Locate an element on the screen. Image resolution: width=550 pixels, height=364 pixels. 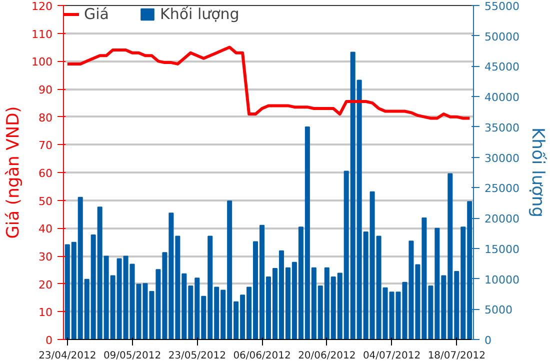
y2-tick-label: 0 is located at coordinates (488, 340).